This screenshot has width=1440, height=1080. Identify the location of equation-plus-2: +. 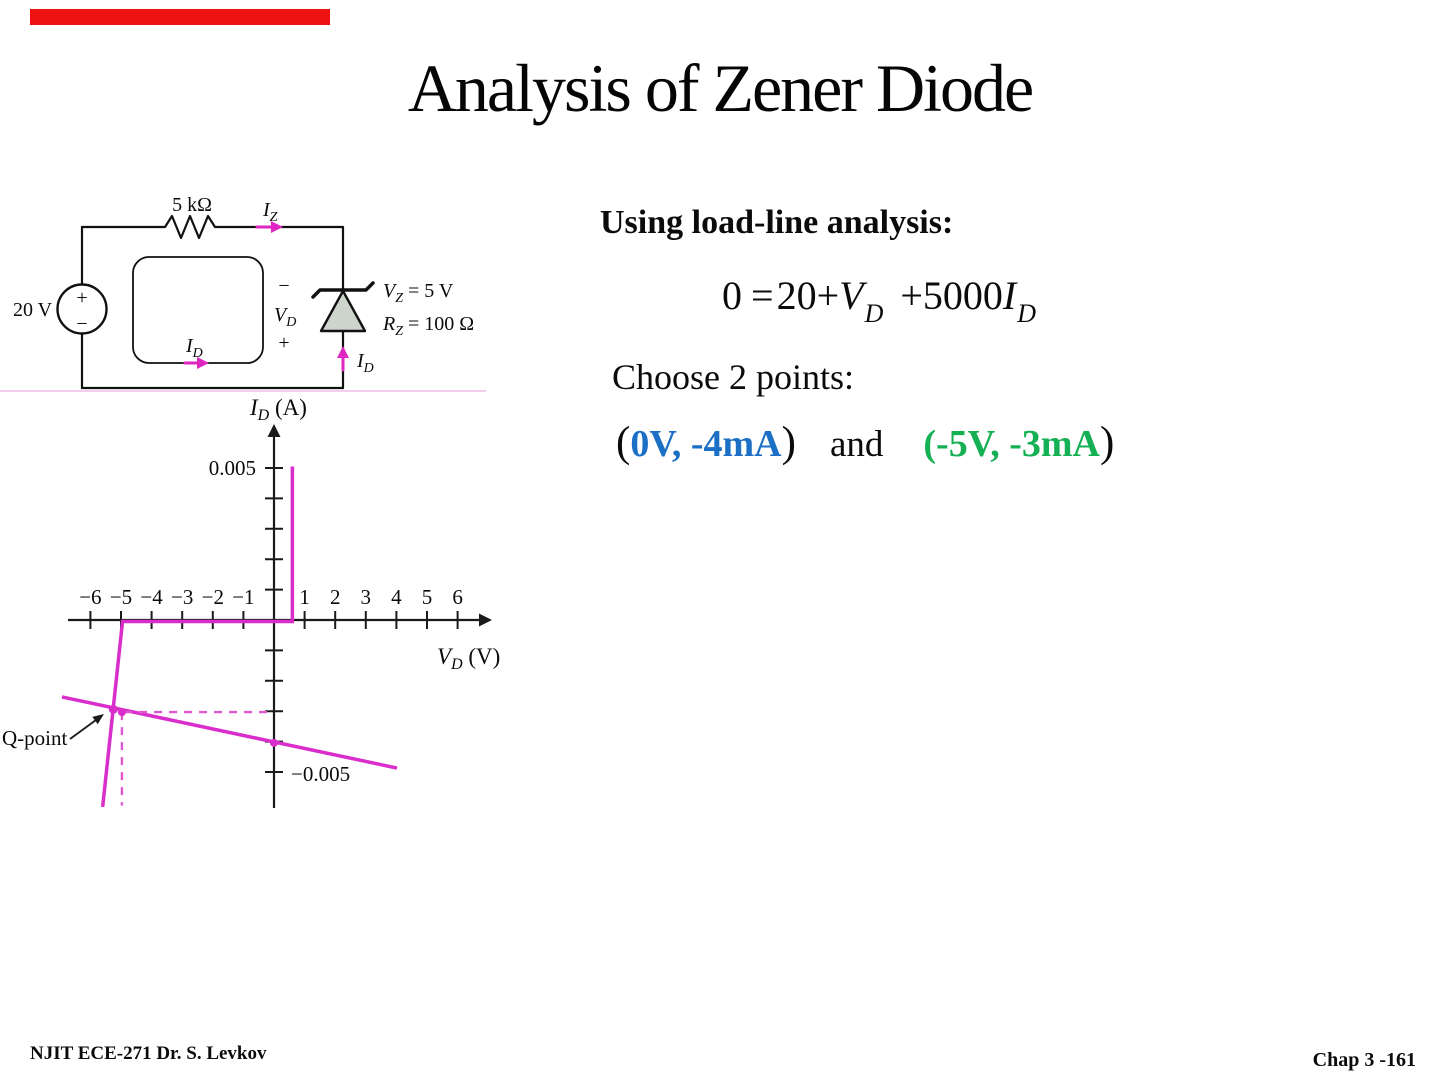
(911, 295).